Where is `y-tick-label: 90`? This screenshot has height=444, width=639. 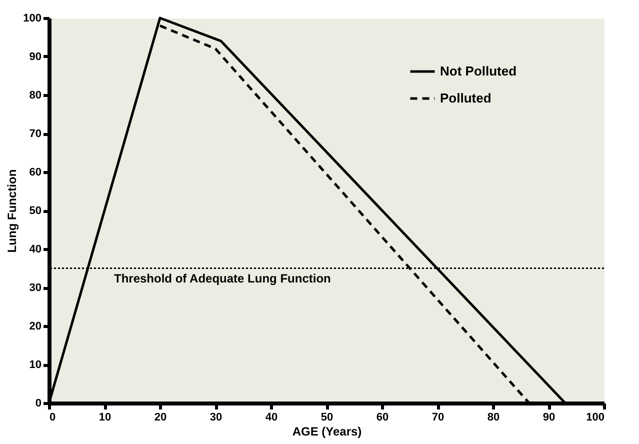 y-tick-label: 90 is located at coordinates (35, 57).